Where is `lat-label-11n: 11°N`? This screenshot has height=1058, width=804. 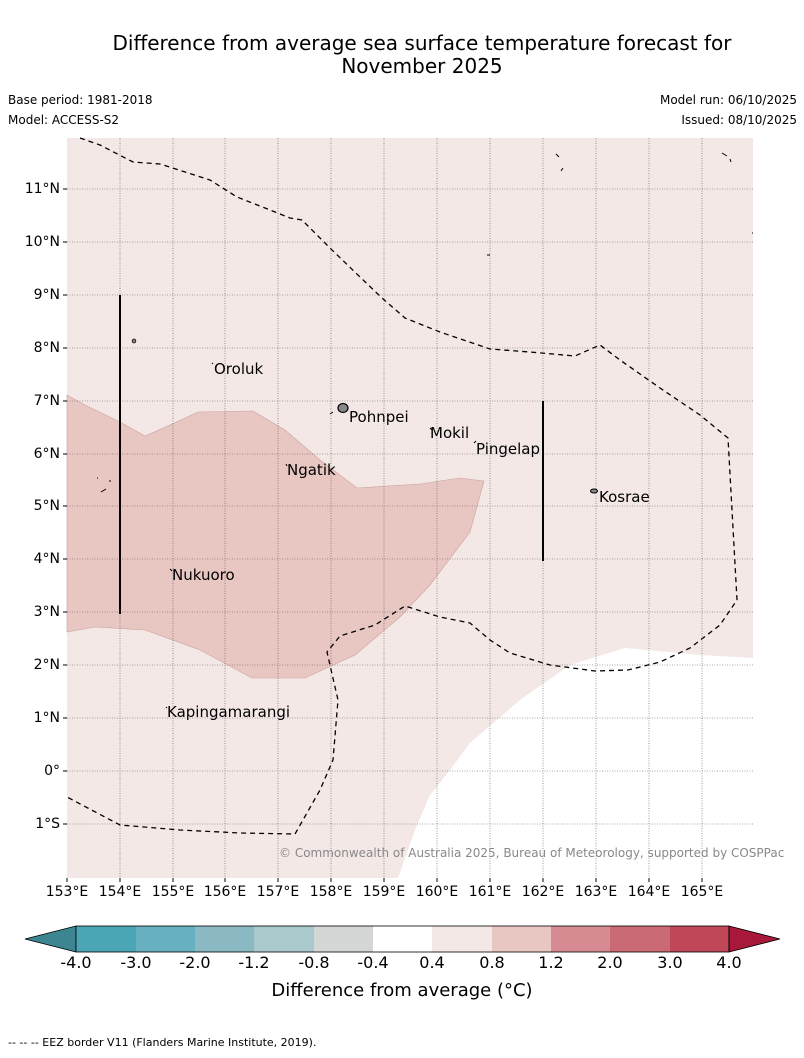
lat-label-11n: 11°N is located at coordinates (42, 189).